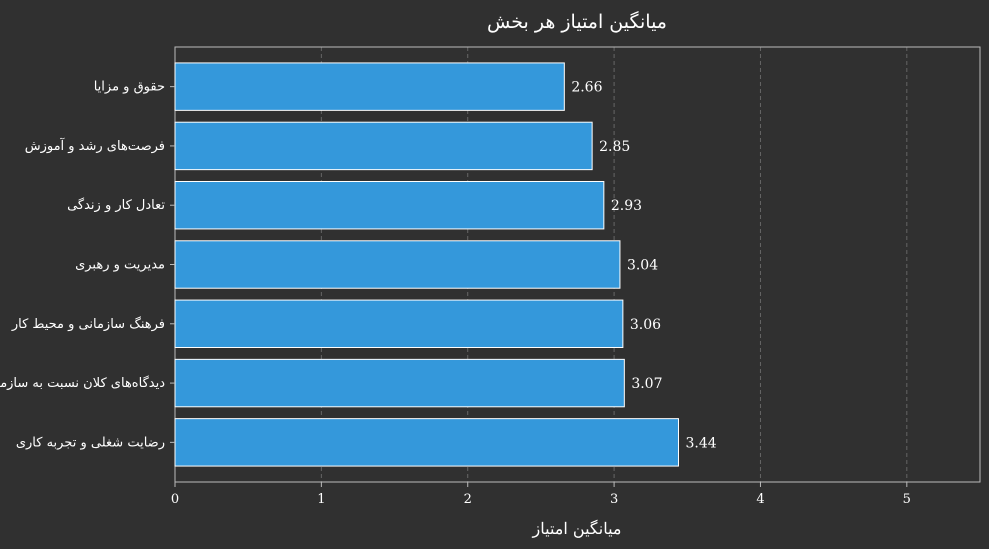  I want to click on value-label: 2.85, so click(614, 147).